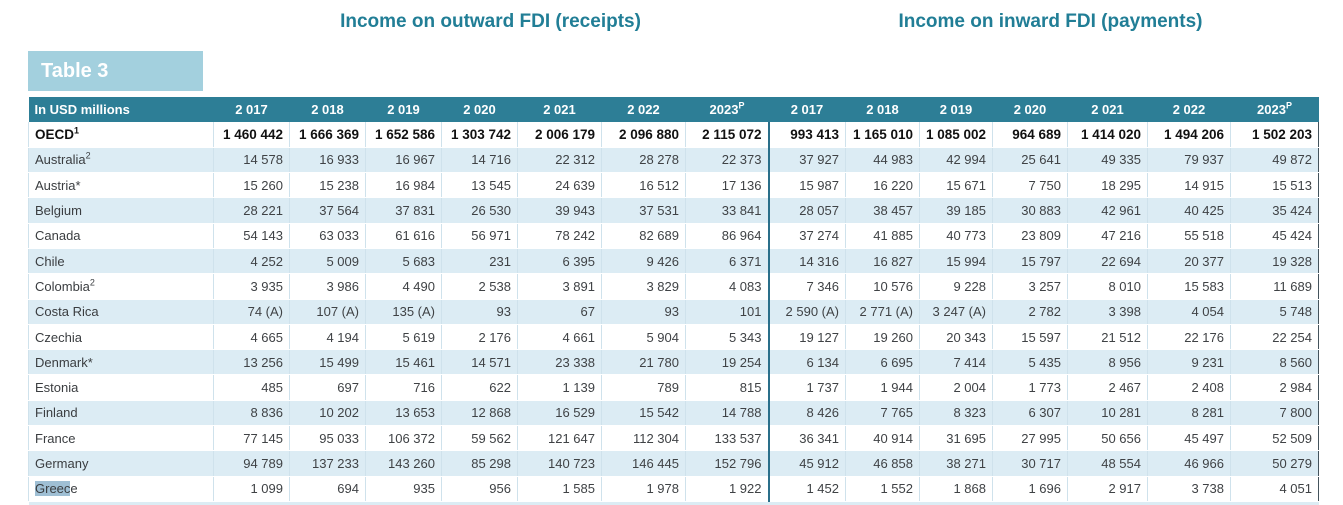  What do you see at coordinates (956, 261) in the screenshot?
I see `value-cell-inward: 15 994` at bounding box center [956, 261].